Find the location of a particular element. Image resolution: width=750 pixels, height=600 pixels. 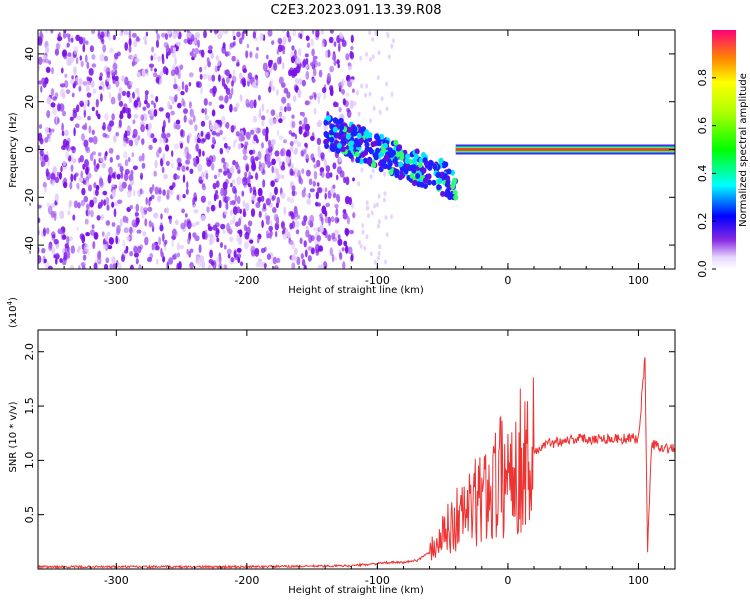

spectrogram-x-tick-label: -200 is located at coordinates (246, 280).